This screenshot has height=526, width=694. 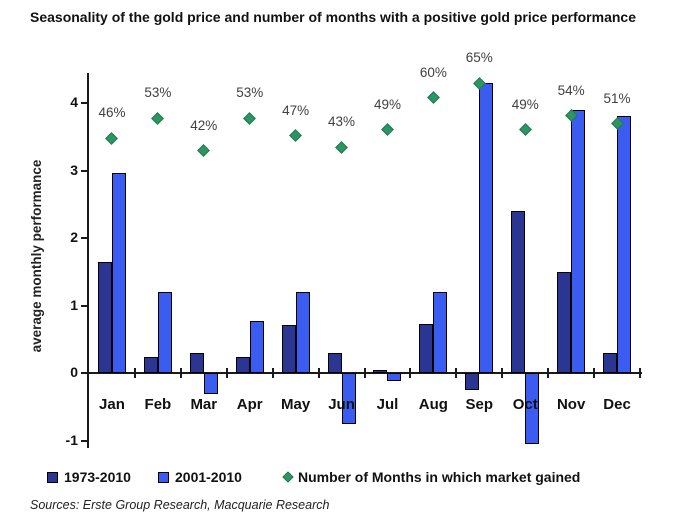 What do you see at coordinates (394, 377) in the screenshot?
I see `bar-2001-2010-Jul` at bounding box center [394, 377].